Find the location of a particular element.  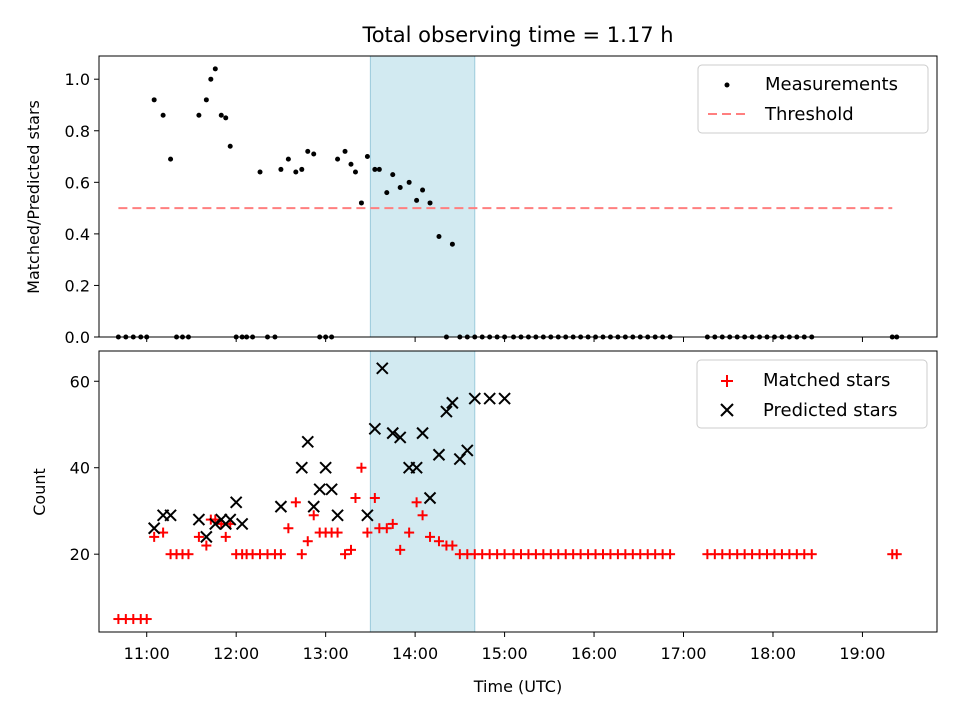

y-tick-label: 0.4 is located at coordinates (77, 234).